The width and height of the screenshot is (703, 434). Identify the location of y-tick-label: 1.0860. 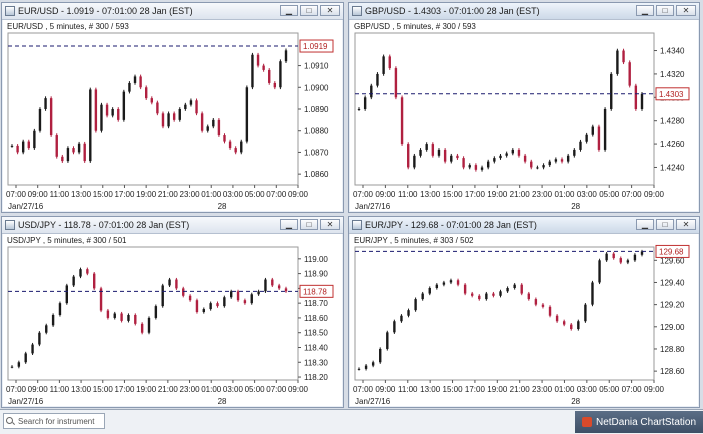
(316, 174).